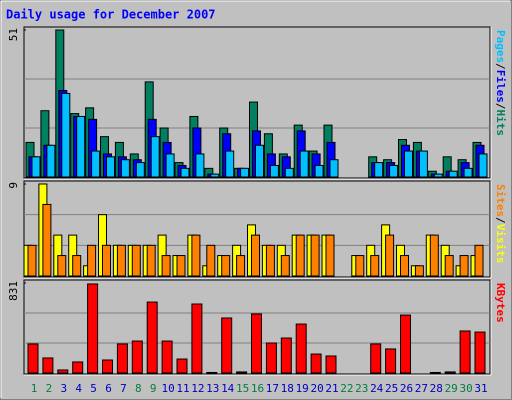  I want to click on legend: Sites/Visits, so click(500, 224).